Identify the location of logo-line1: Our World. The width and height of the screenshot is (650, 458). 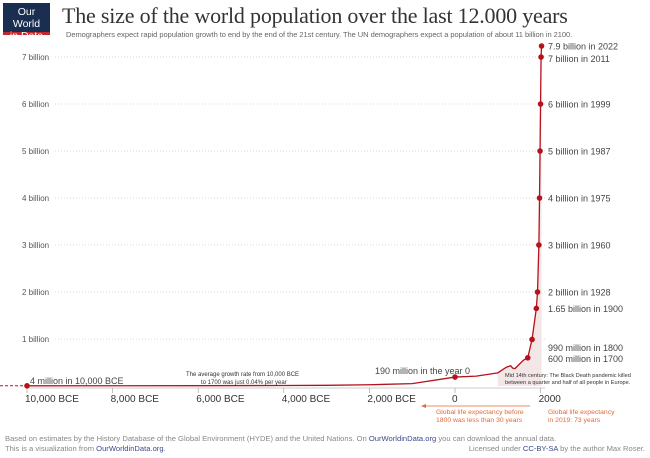
(26, 18).